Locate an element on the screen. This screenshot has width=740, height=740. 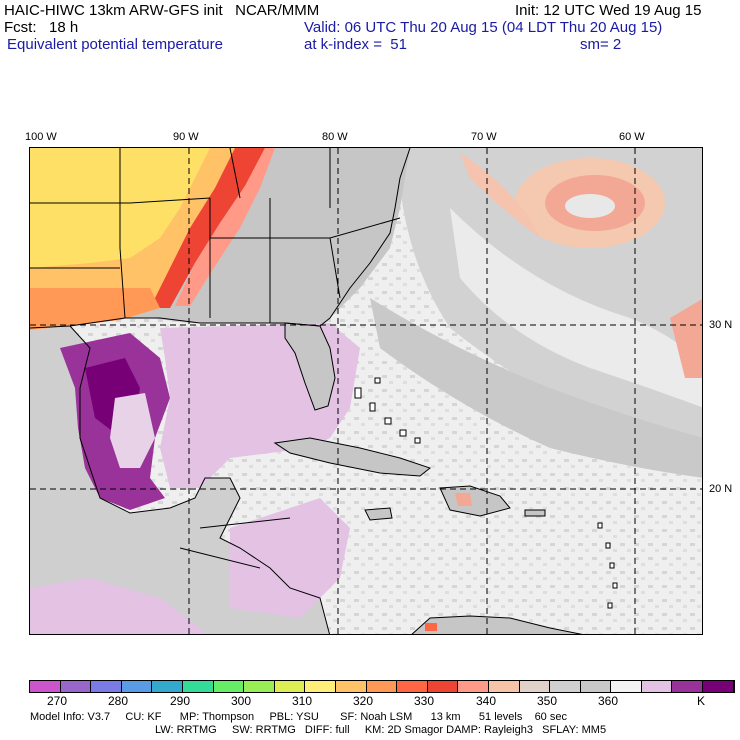
cyclone-eye is located at coordinates (590, 206).